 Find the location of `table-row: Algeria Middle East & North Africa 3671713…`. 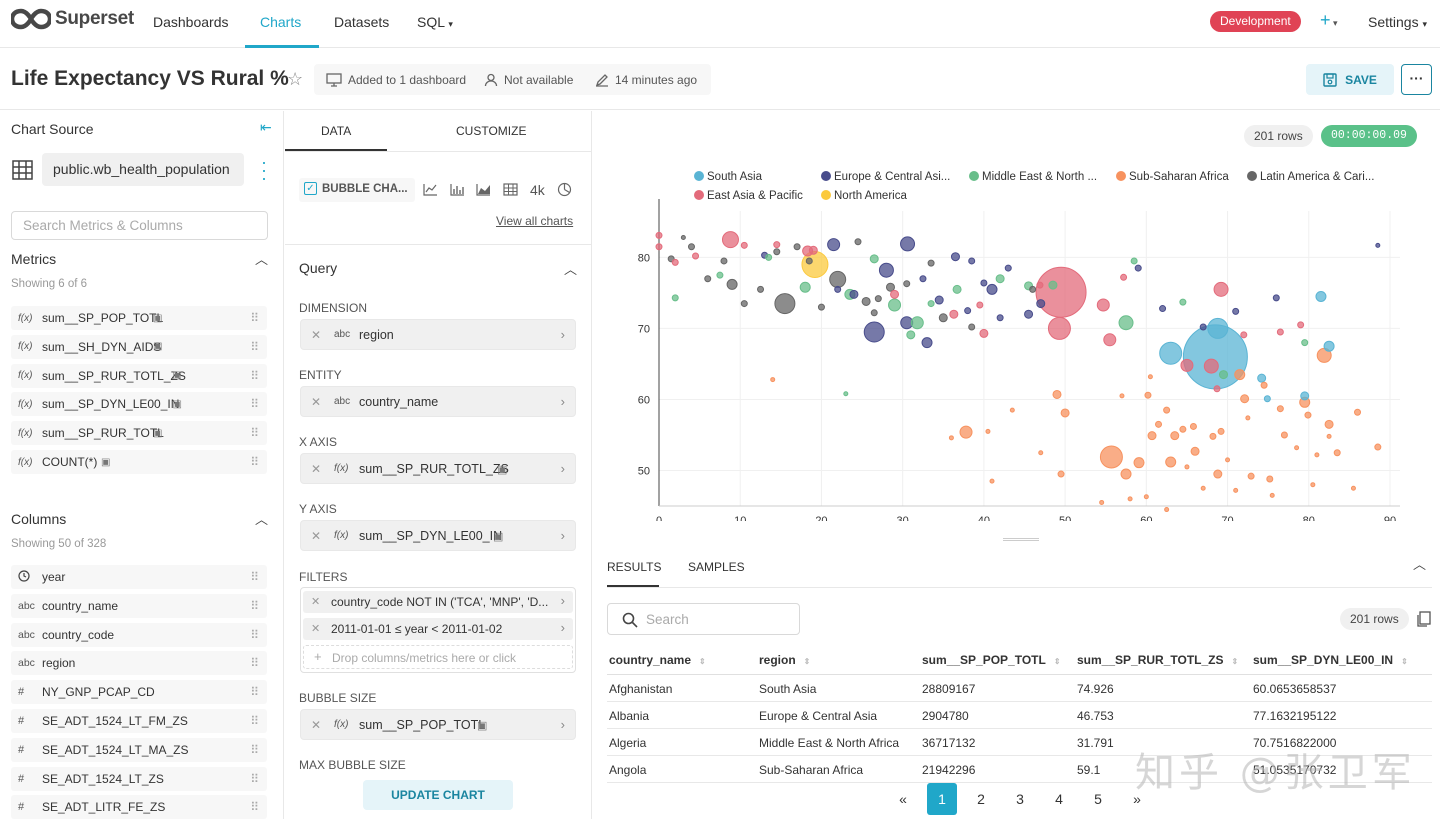

table-row: Algeria Middle East & North Africa 3671713… is located at coordinates (1019, 742).